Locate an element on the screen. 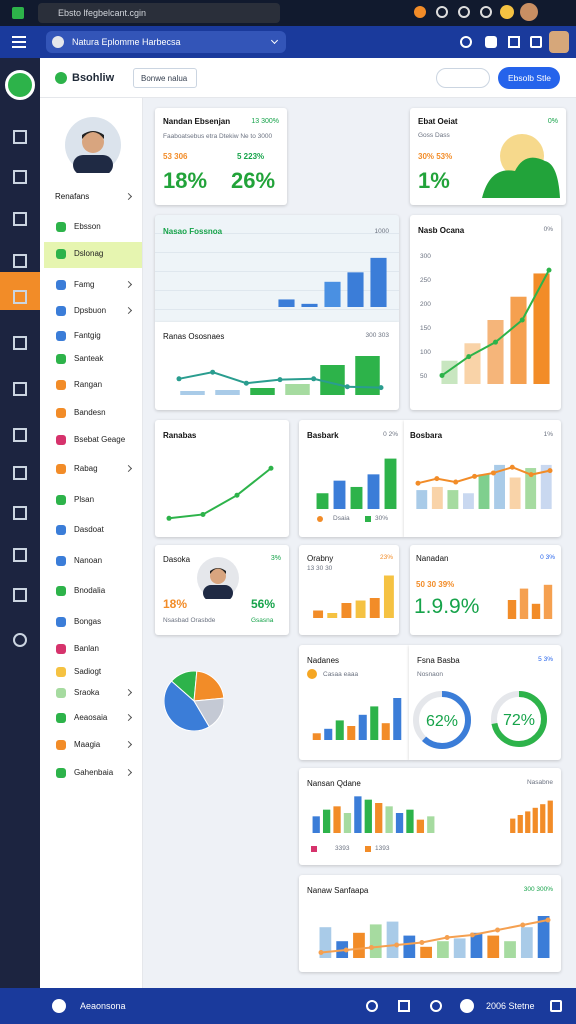 The width and height of the screenshot is (576, 1024). nav-item: Rabag is located at coordinates (86, 468).